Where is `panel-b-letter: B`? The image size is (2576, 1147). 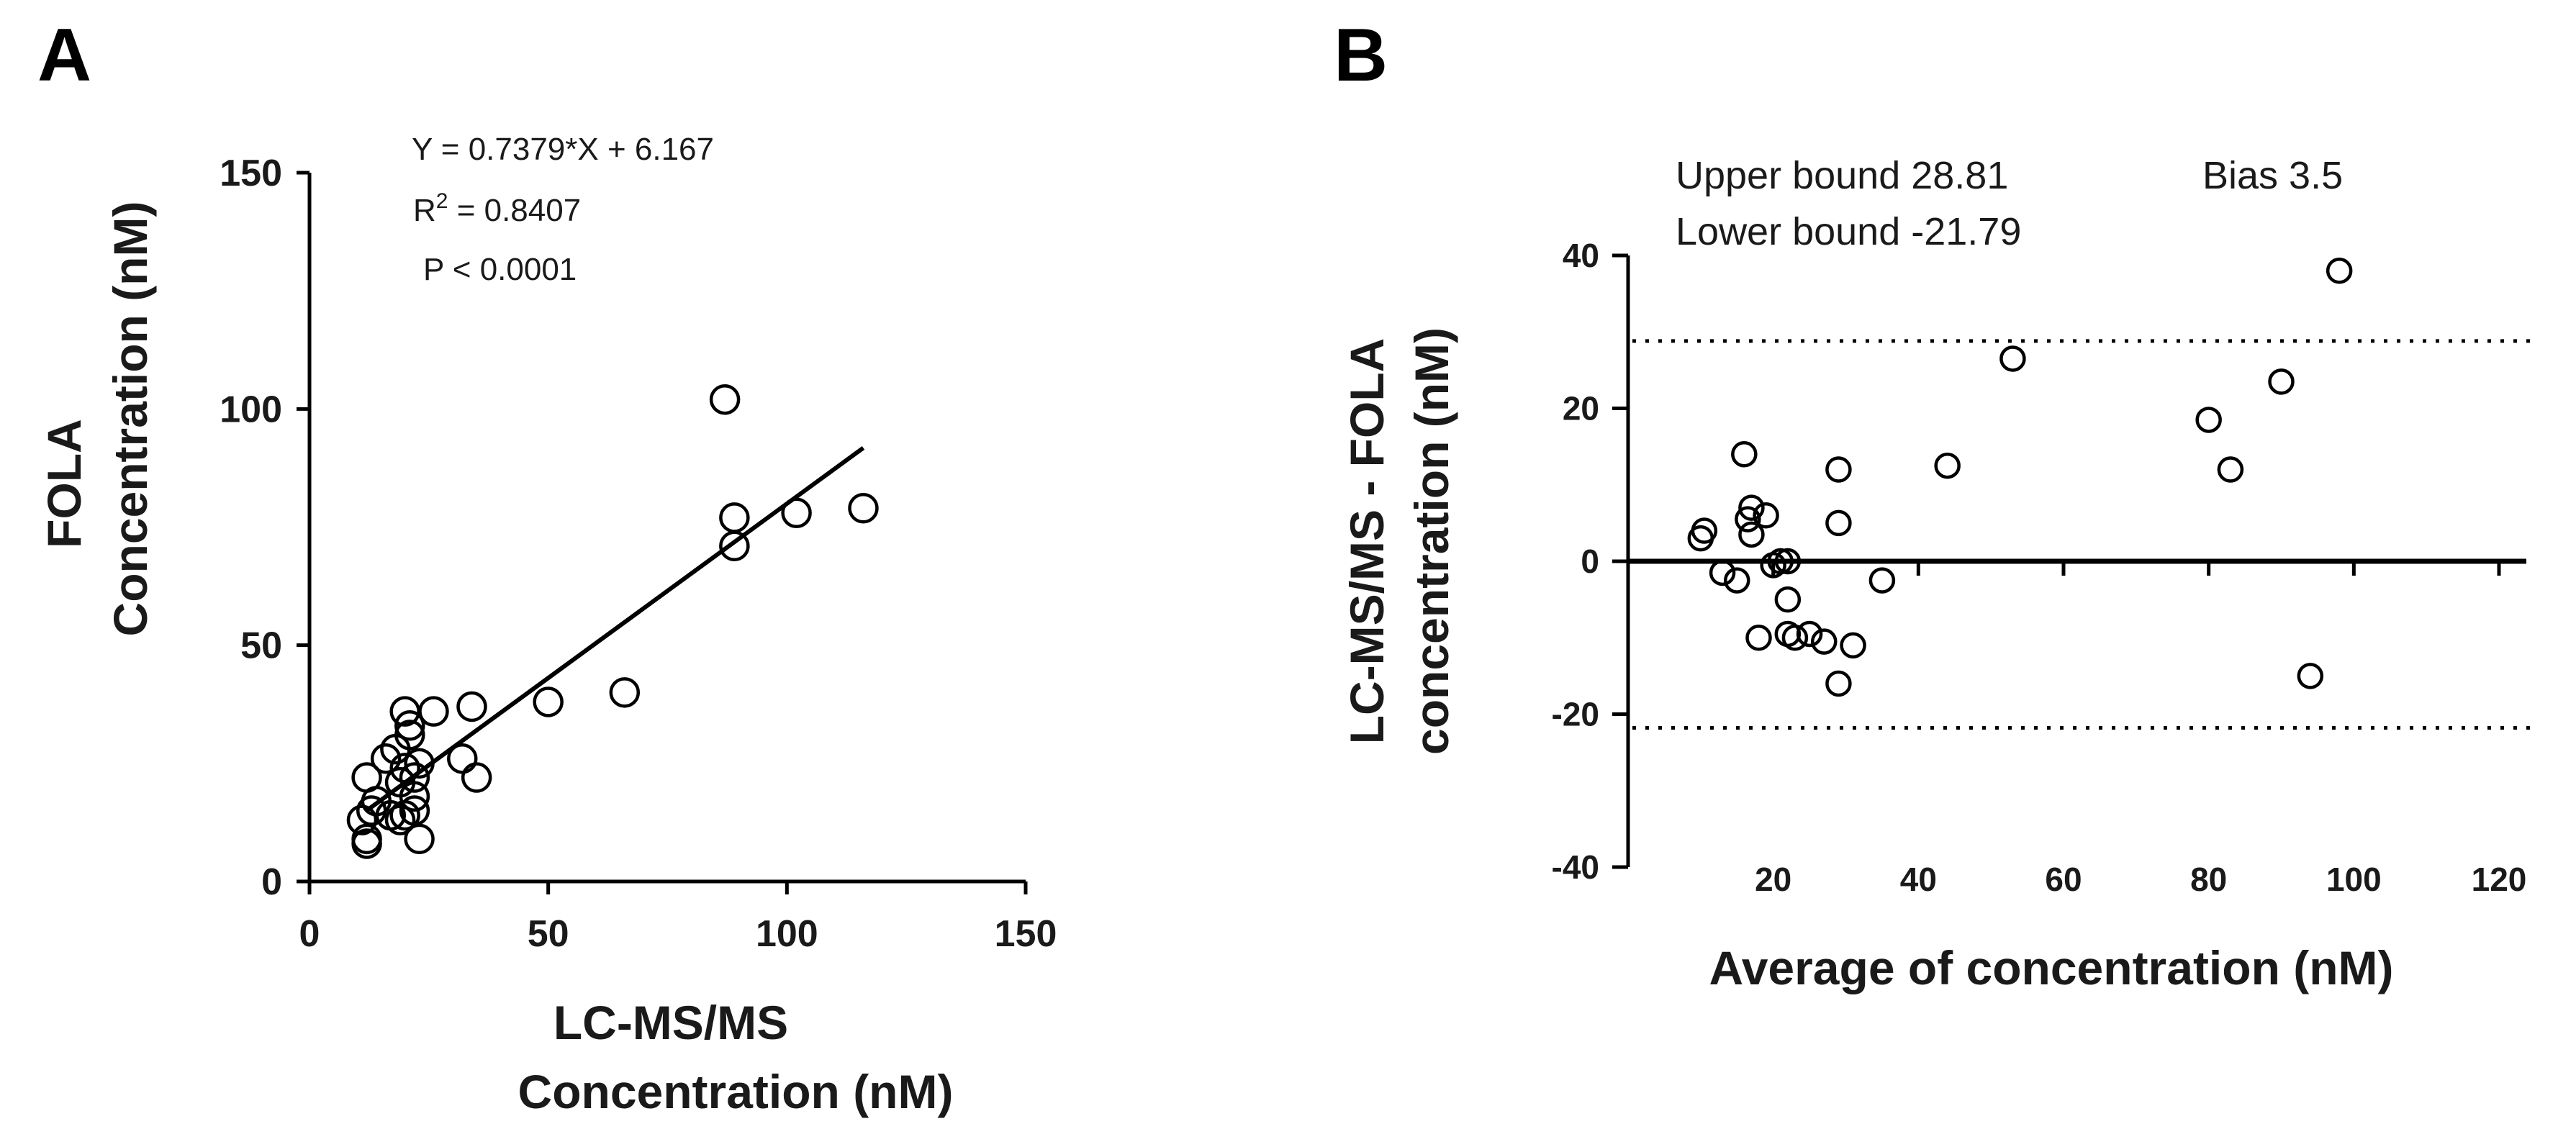
panel-b-letter: B is located at coordinates (1361, 55).